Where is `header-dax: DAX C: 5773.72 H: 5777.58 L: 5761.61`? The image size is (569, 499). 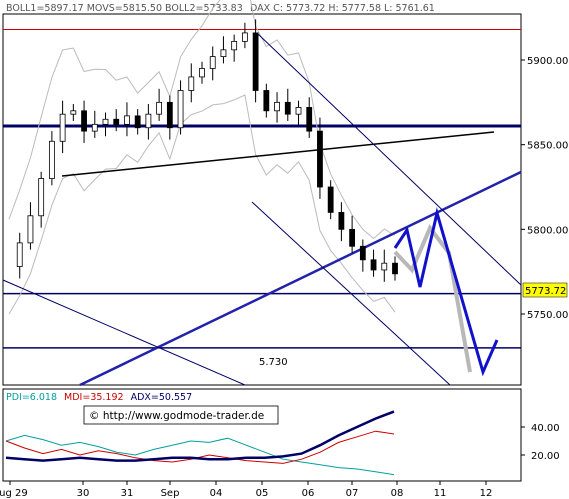
header-dax: DAX C: 5773.72 H: 5777.58 L: 5761.61 is located at coordinates (342, 8).